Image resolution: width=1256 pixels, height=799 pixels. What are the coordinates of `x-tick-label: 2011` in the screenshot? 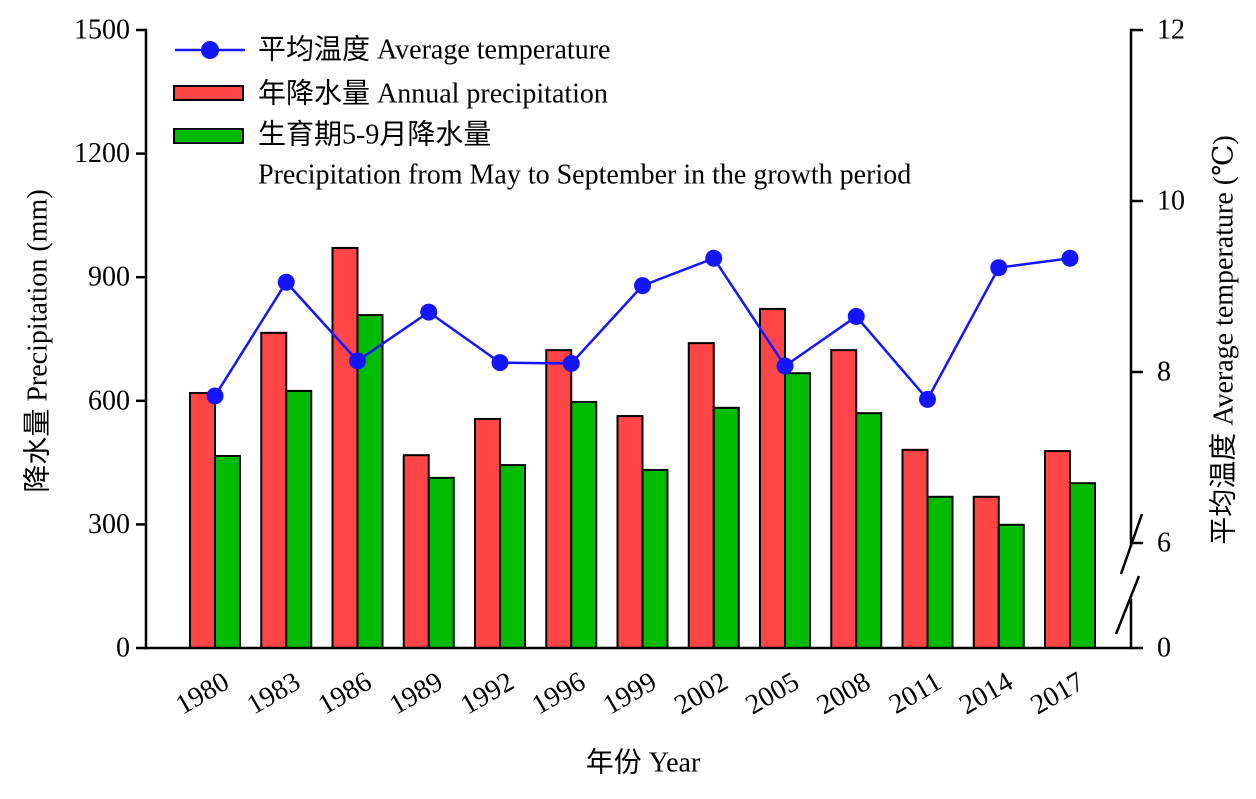 It's located at (915, 693).